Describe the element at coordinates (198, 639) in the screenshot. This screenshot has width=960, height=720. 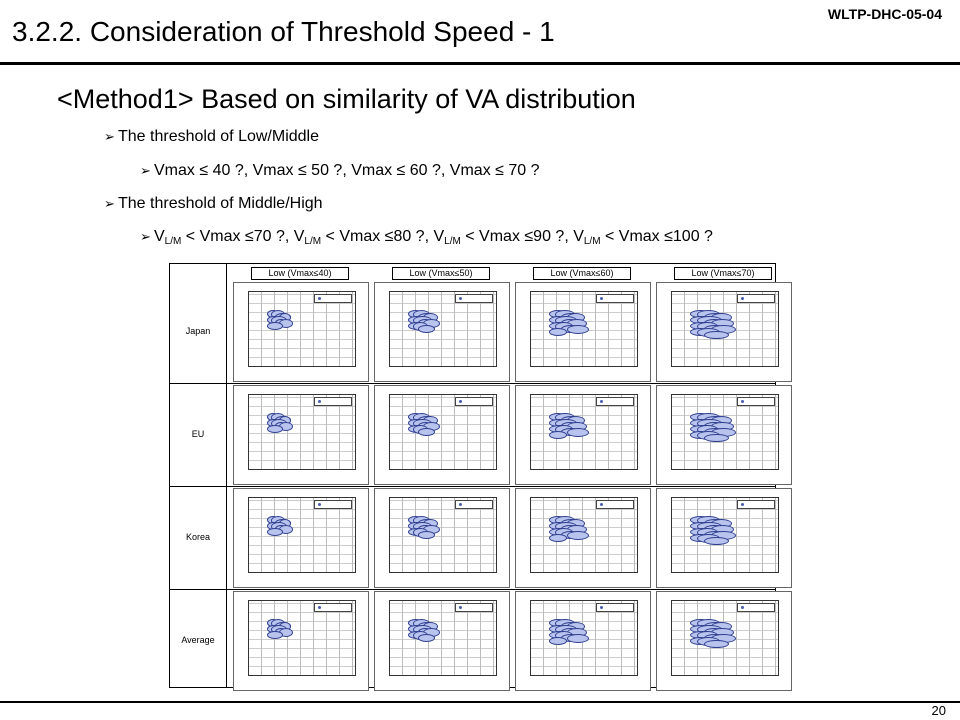
I see `row-label: Average` at that location.